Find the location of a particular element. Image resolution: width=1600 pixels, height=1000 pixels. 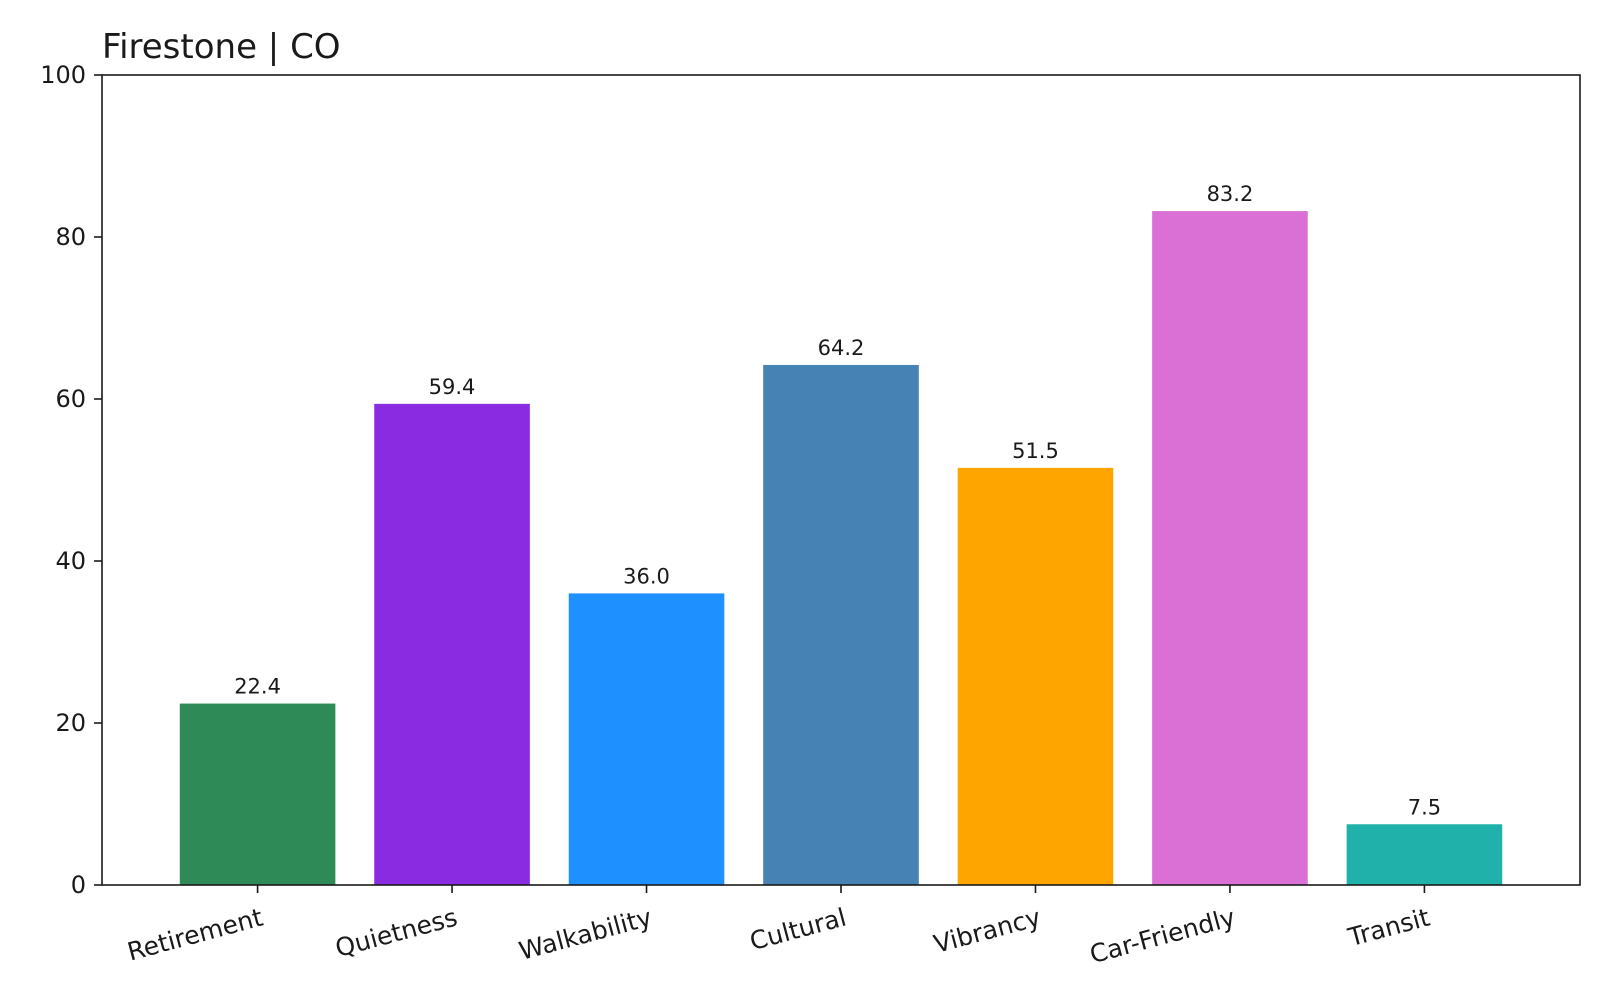

bar-retirement is located at coordinates (257, 794).